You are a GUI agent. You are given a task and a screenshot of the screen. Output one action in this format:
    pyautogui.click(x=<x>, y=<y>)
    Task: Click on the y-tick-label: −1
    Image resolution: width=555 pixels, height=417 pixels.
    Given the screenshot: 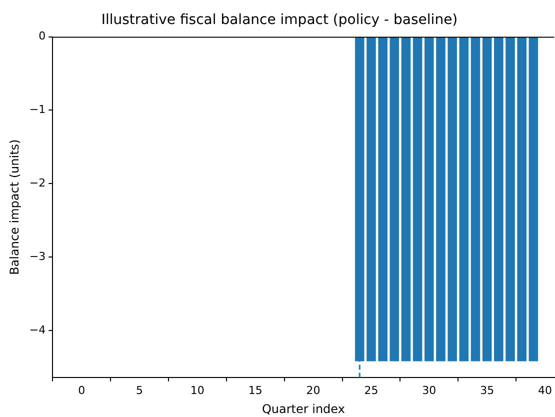 What is the action you would take?
    pyautogui.click(x=37, y=109)
    